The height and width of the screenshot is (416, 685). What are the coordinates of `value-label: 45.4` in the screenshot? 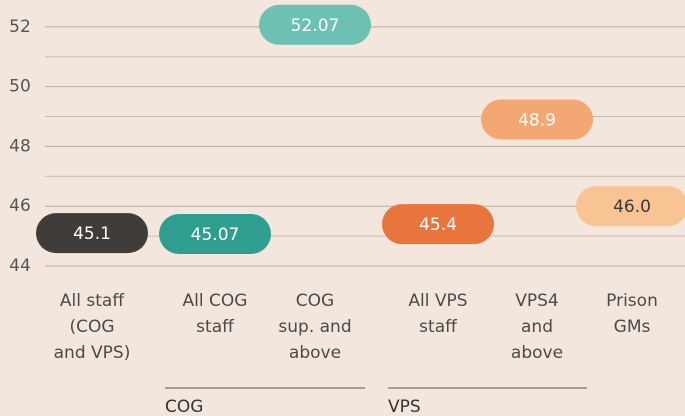 It's located at (438, 225).